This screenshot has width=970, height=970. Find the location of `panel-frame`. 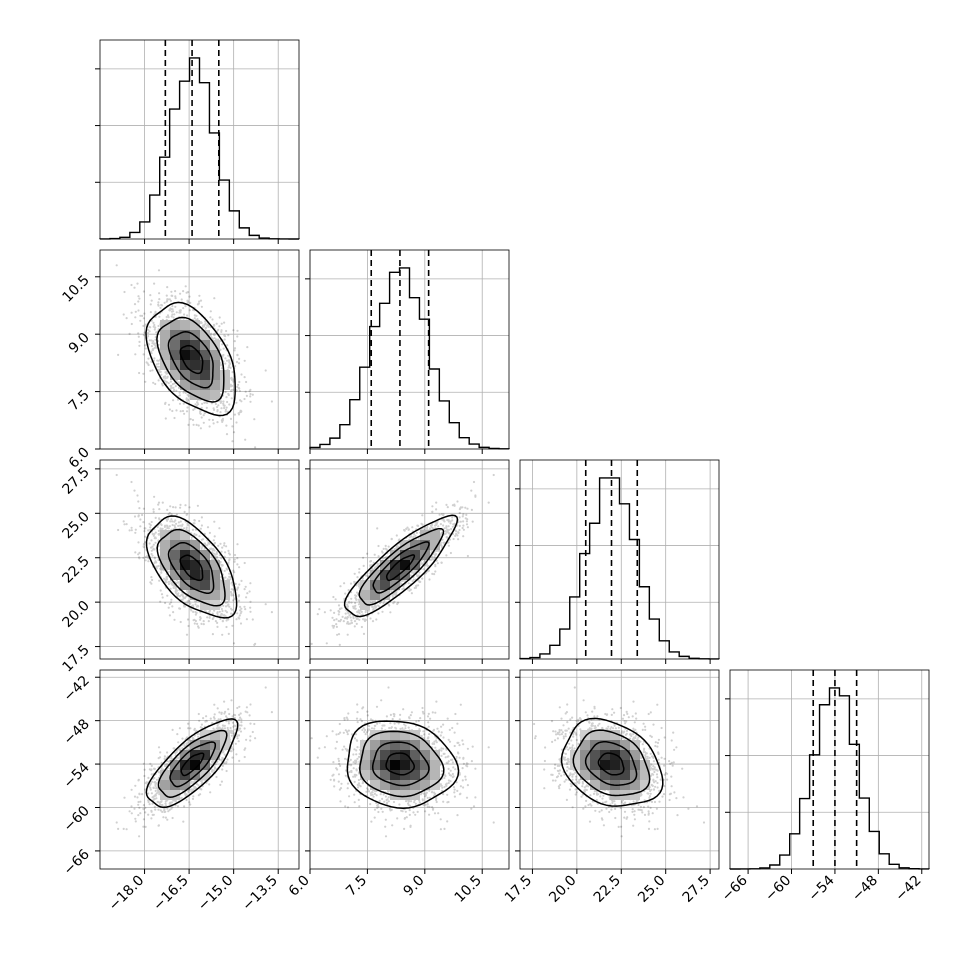

panel-frame is located at coordinates (199, 139).